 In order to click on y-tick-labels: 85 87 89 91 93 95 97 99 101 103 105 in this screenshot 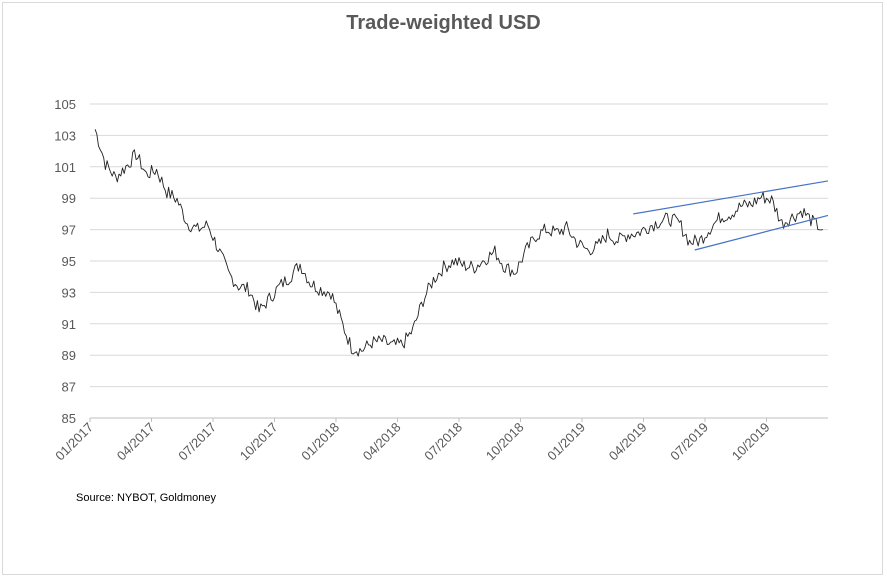, I will do `click(65, 261)`.